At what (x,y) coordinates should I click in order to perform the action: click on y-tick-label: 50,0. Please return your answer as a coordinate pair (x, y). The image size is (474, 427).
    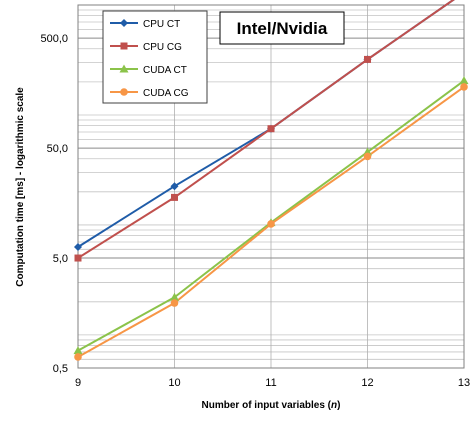
    Looking at the image, I should click on (57, 149).